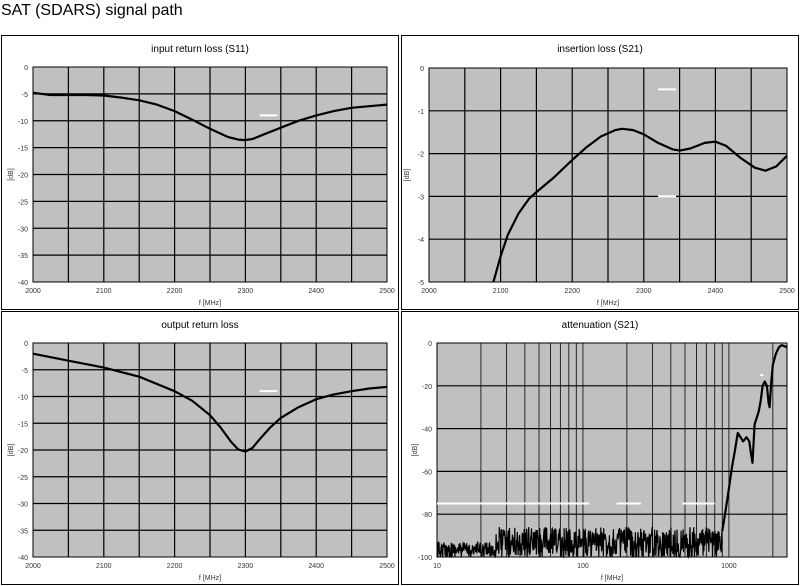  Describe the element at coordinates (579, 543) in the screenshot. I see `noise-floor-trace` at that location.